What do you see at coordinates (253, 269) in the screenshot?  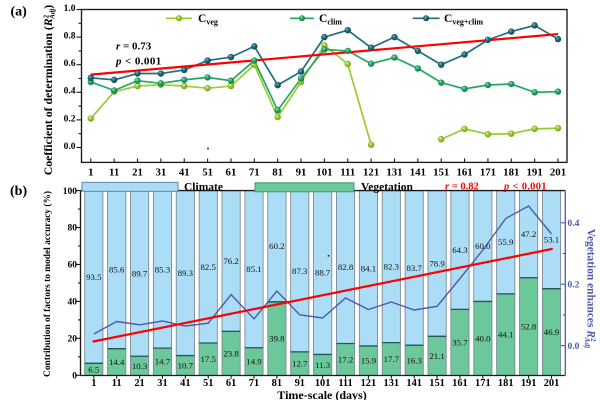 I see `svg-text: 85.1` at bounding box center [253, 269].